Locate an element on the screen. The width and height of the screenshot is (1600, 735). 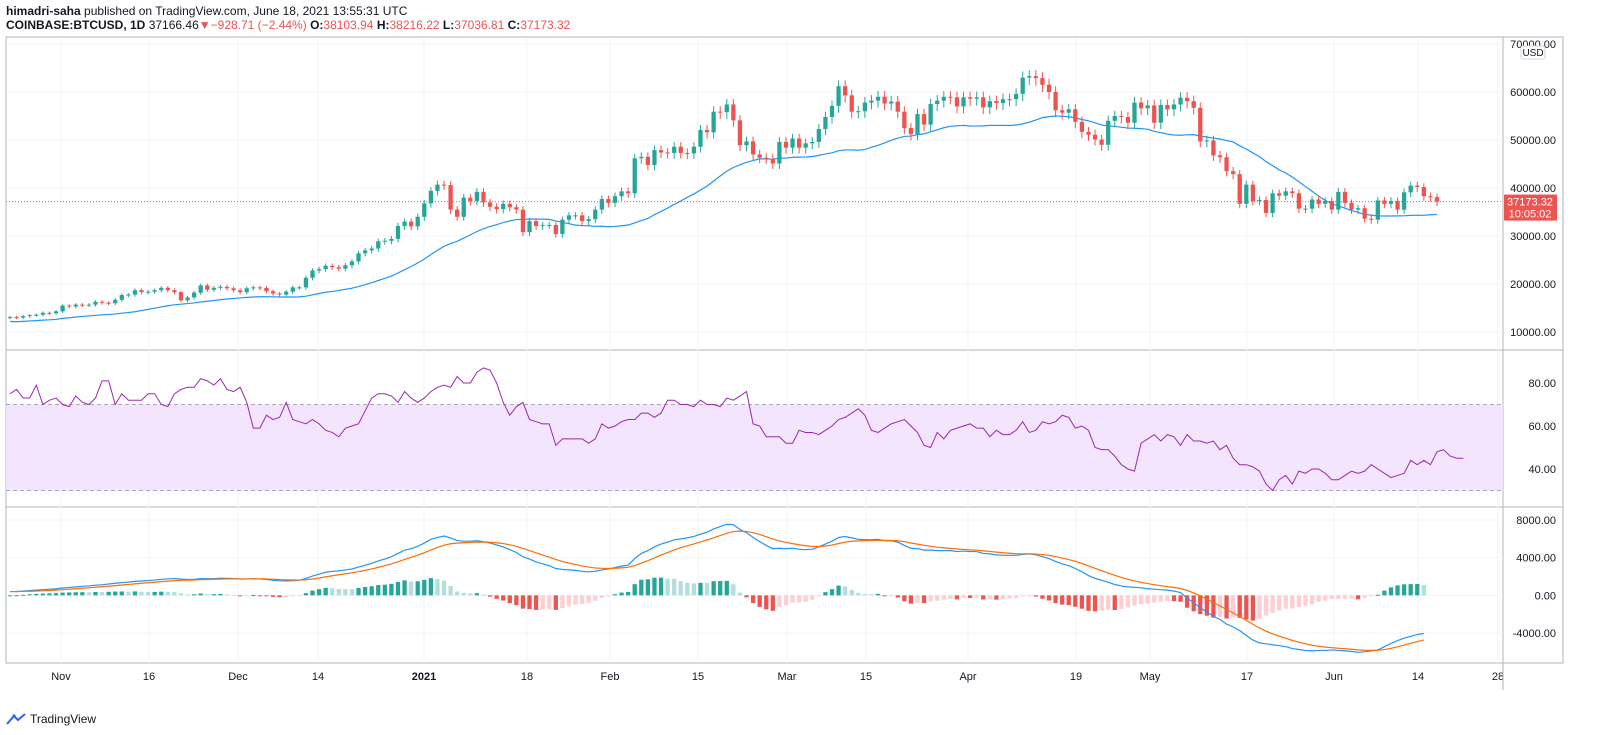
tradingview-footer: TradingView is located at coordinates (51, 719).